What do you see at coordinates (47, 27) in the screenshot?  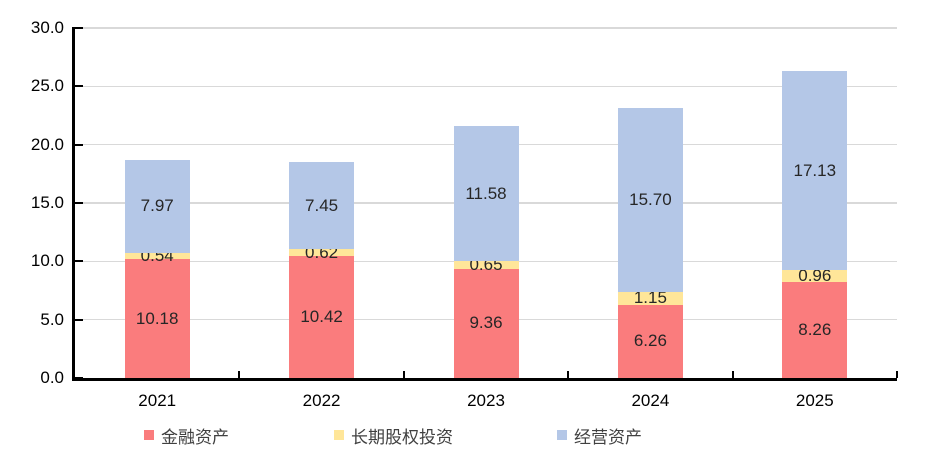 I see `y-axis-label: 30.0` at bounding box center [47, 27].